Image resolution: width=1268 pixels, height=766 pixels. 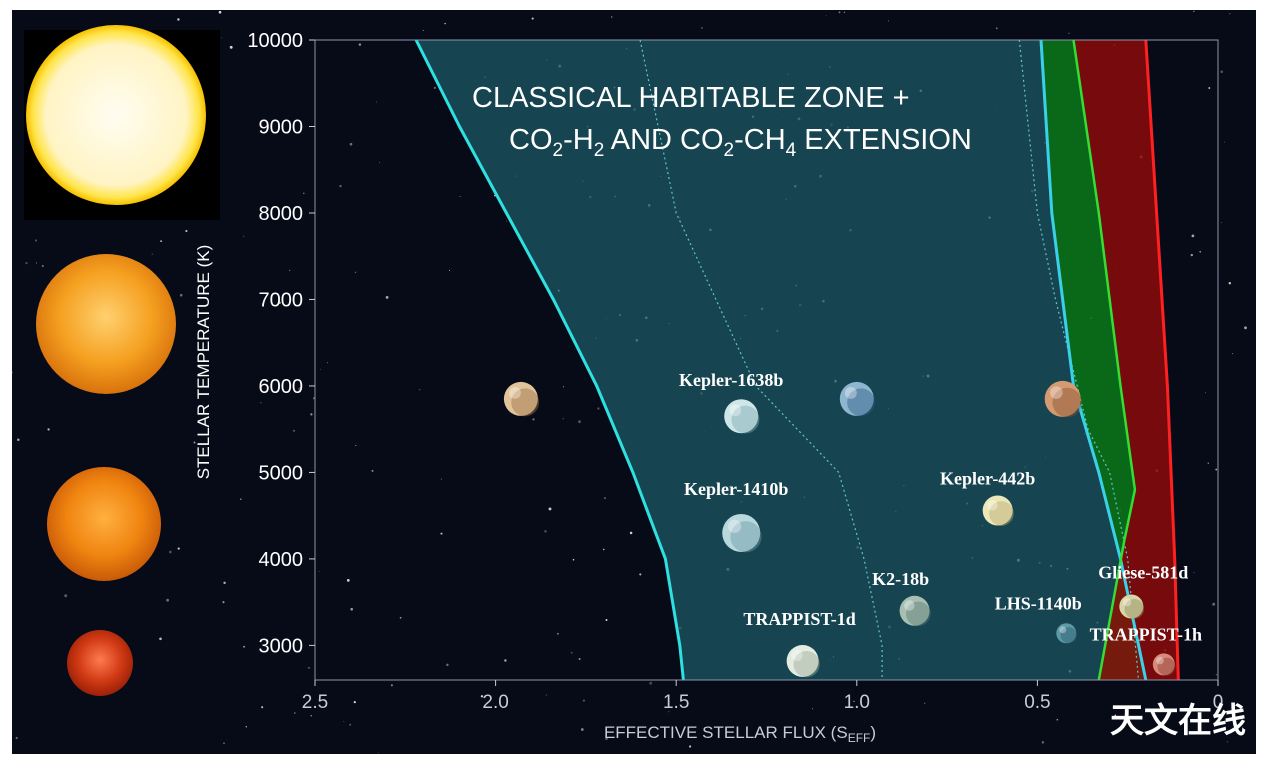 I want to click on exoplanet-point: TRAPPIST-1h, so click(x=1146, y=650).